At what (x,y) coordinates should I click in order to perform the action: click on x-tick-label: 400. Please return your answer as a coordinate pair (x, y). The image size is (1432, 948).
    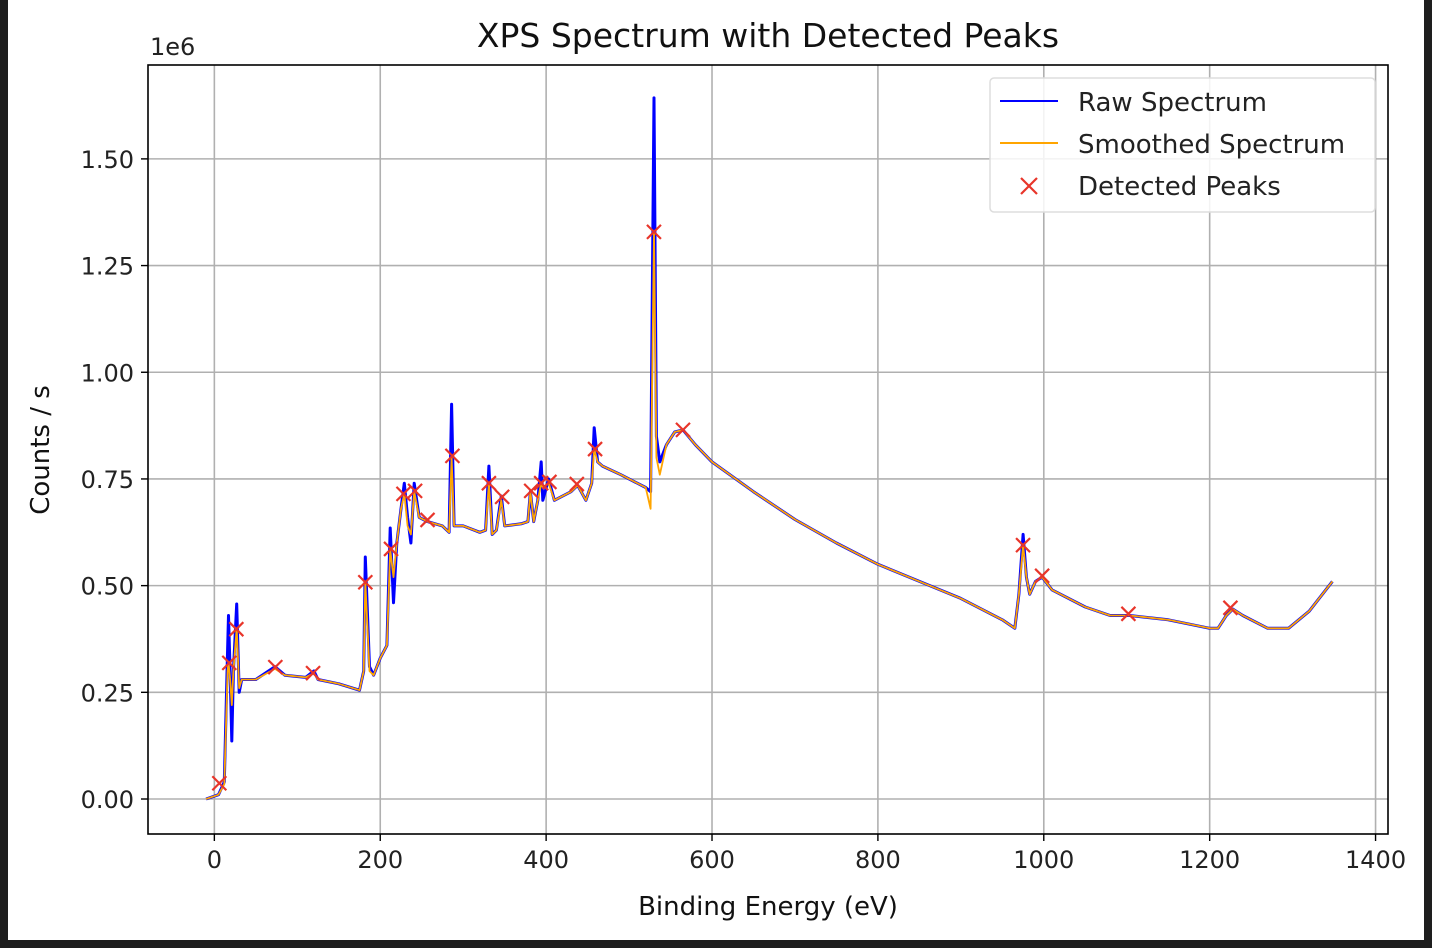
    Looking at the image, I should click on (546, 860).